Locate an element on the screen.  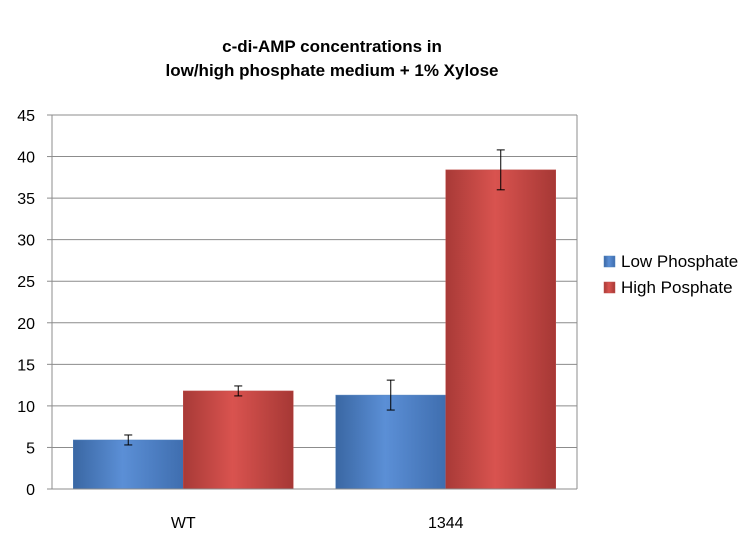
y-tick-label: 30 is located at coordinates (26, 241).